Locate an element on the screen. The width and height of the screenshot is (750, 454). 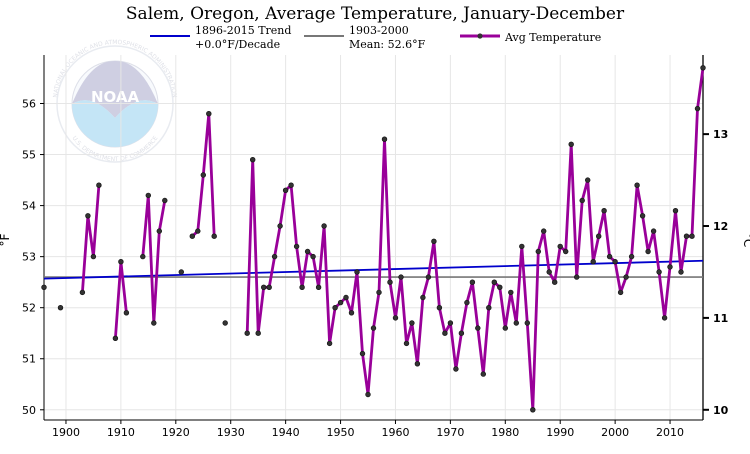
noaa-logo-text: NOAA is located at coordinates (115, 97).